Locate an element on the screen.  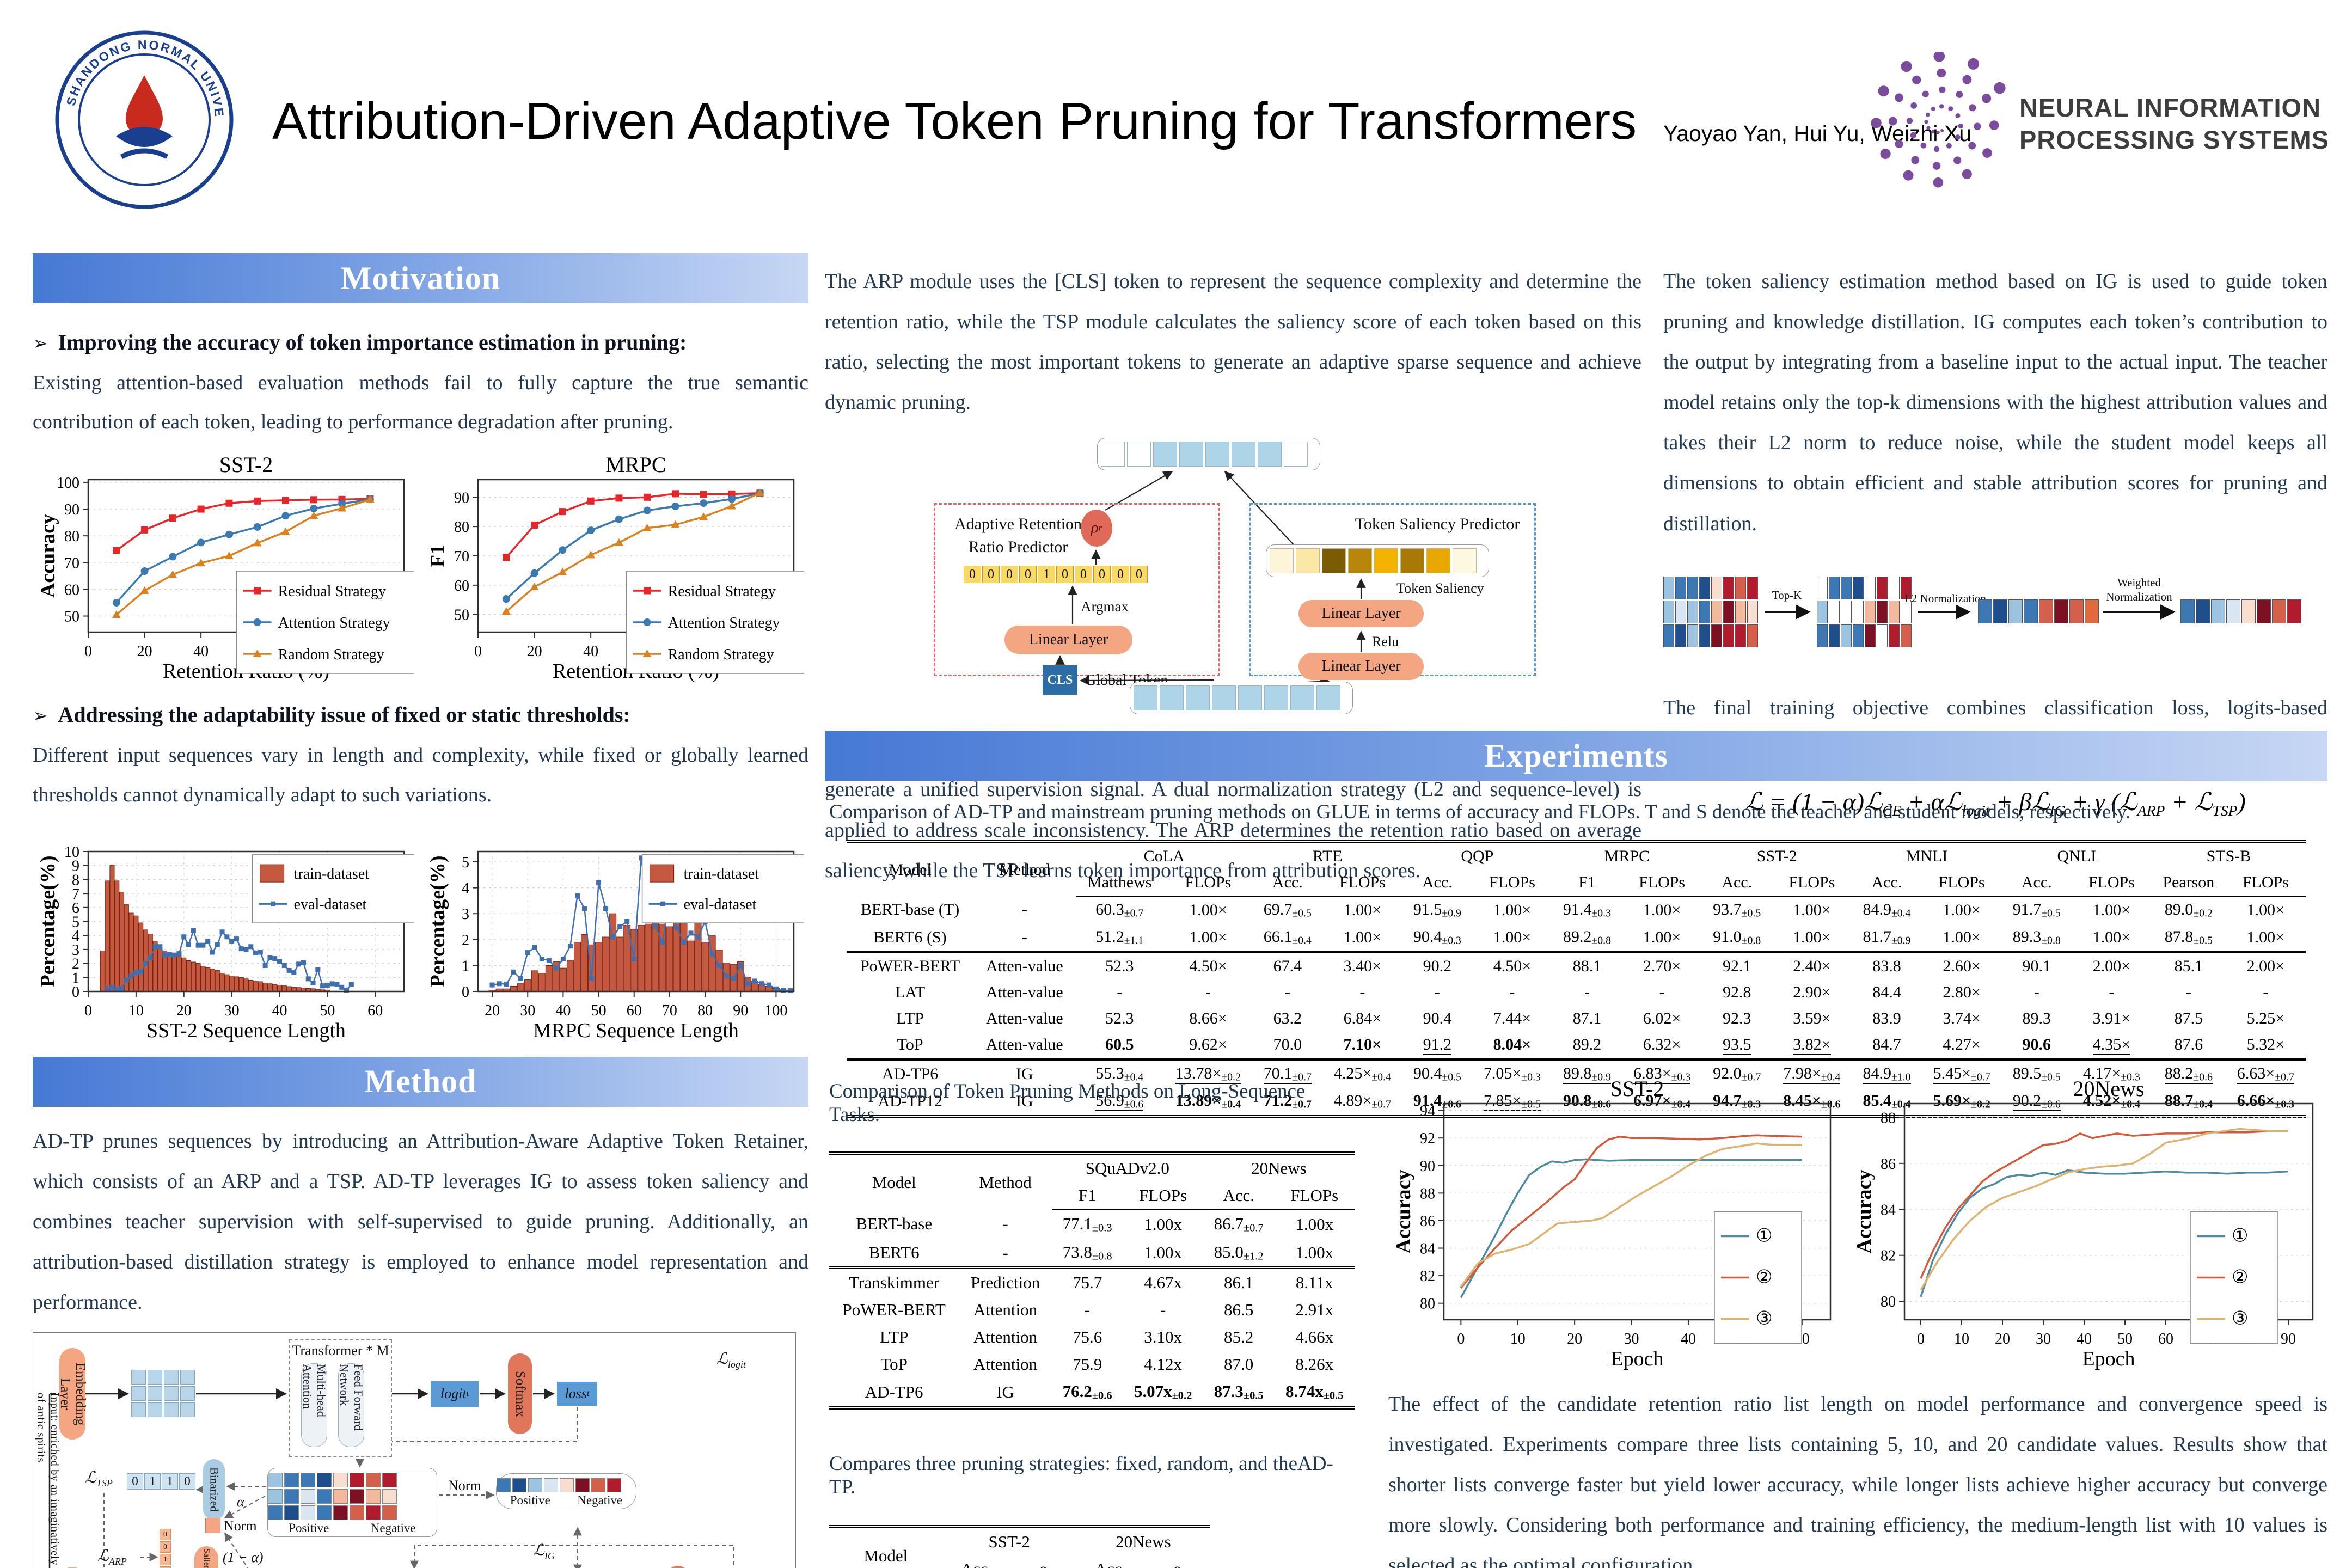
alpha-label: α is located at coordinates (240, 1502).